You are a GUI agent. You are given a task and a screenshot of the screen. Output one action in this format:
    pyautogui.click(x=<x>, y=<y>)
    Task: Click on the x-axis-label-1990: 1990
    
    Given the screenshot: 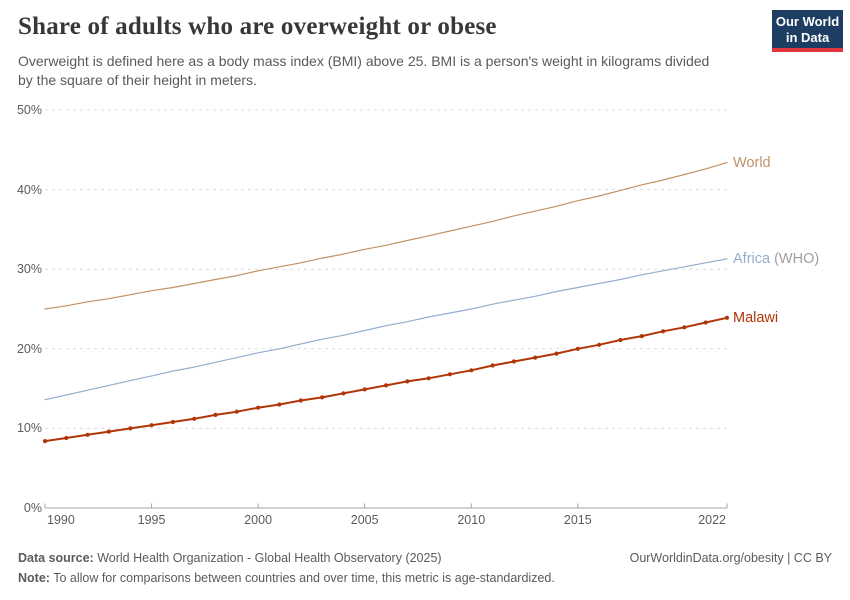 What is the action you would take?
    pyautogui.click(x=61, y=520)
    